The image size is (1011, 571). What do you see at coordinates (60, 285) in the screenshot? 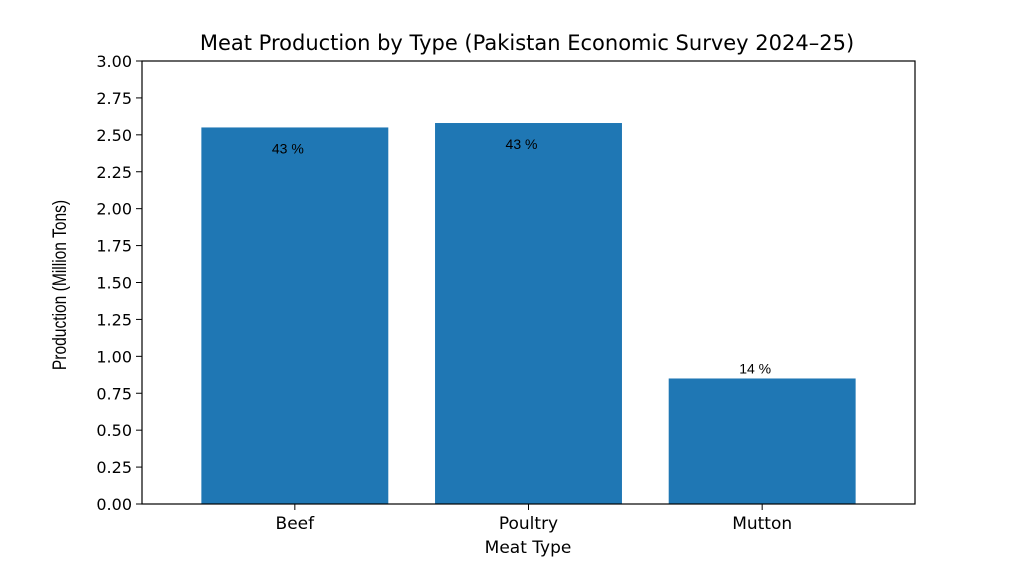
I see `y-axis-label: Production (Million Tons)` at bounding box center [60, 285].